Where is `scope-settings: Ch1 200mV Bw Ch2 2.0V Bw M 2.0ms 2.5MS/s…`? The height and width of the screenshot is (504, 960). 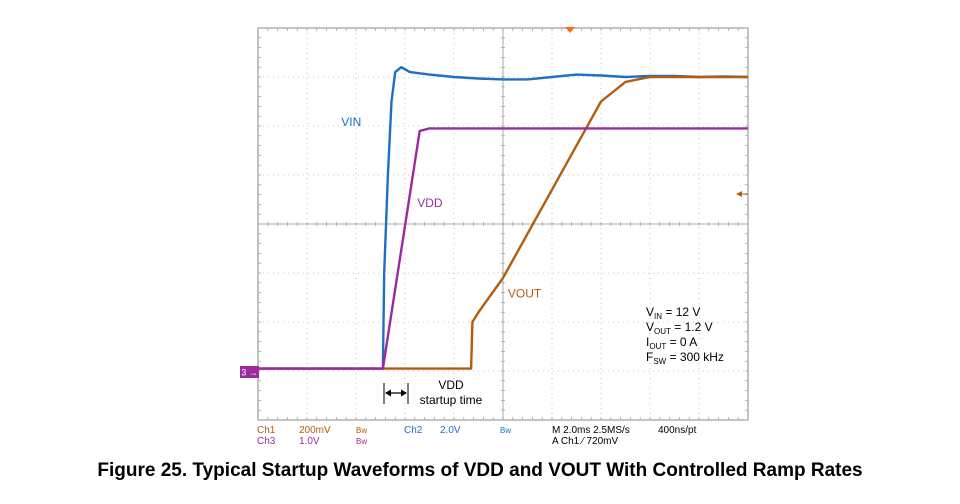 scope-settings: Ch1 200mV Bw Ch2 2.0V Bw M 2.0ms 2.5MS/s… is located at coordinates (477, 436).